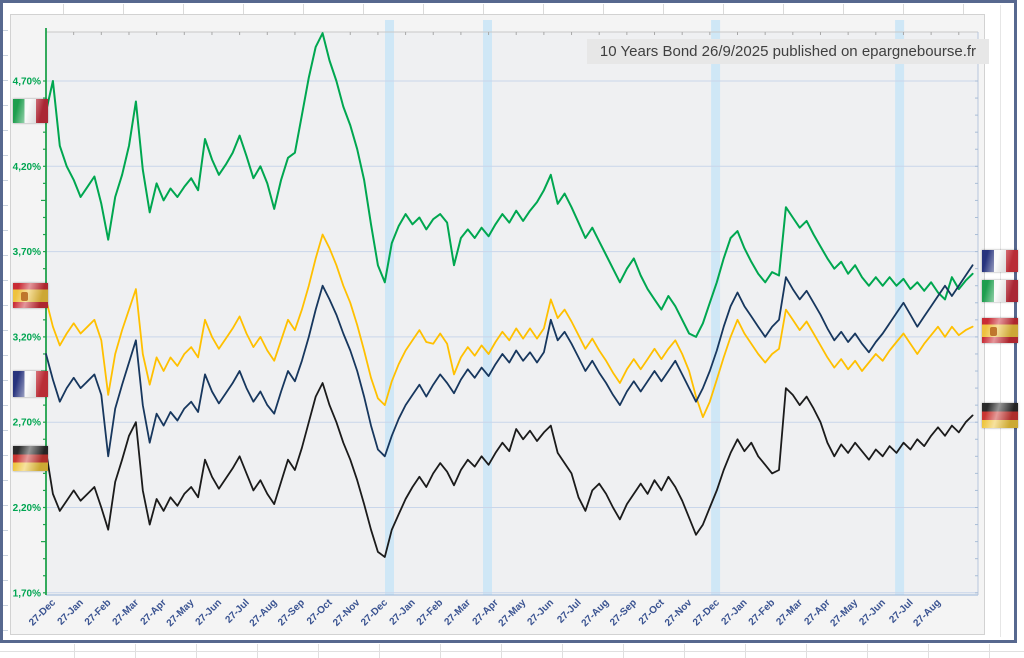  What do you see at coordinates (30, 295) in the screenshot?
I see `flag-spain-left-icon` at bounding box center [30, 295].